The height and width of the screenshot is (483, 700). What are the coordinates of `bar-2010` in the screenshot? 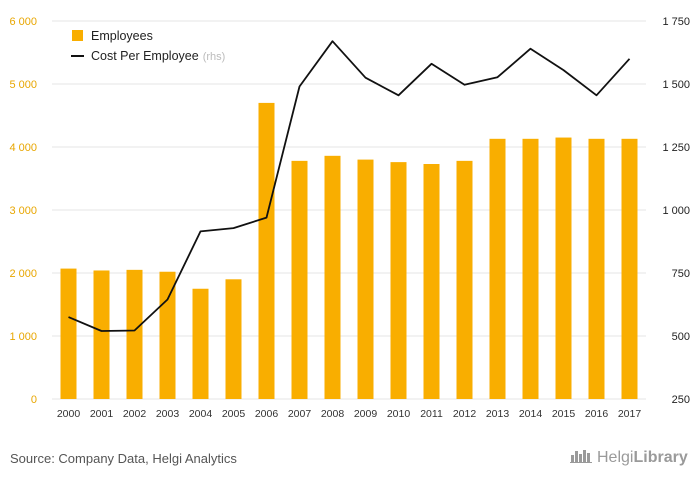 It's located at (398, 280).